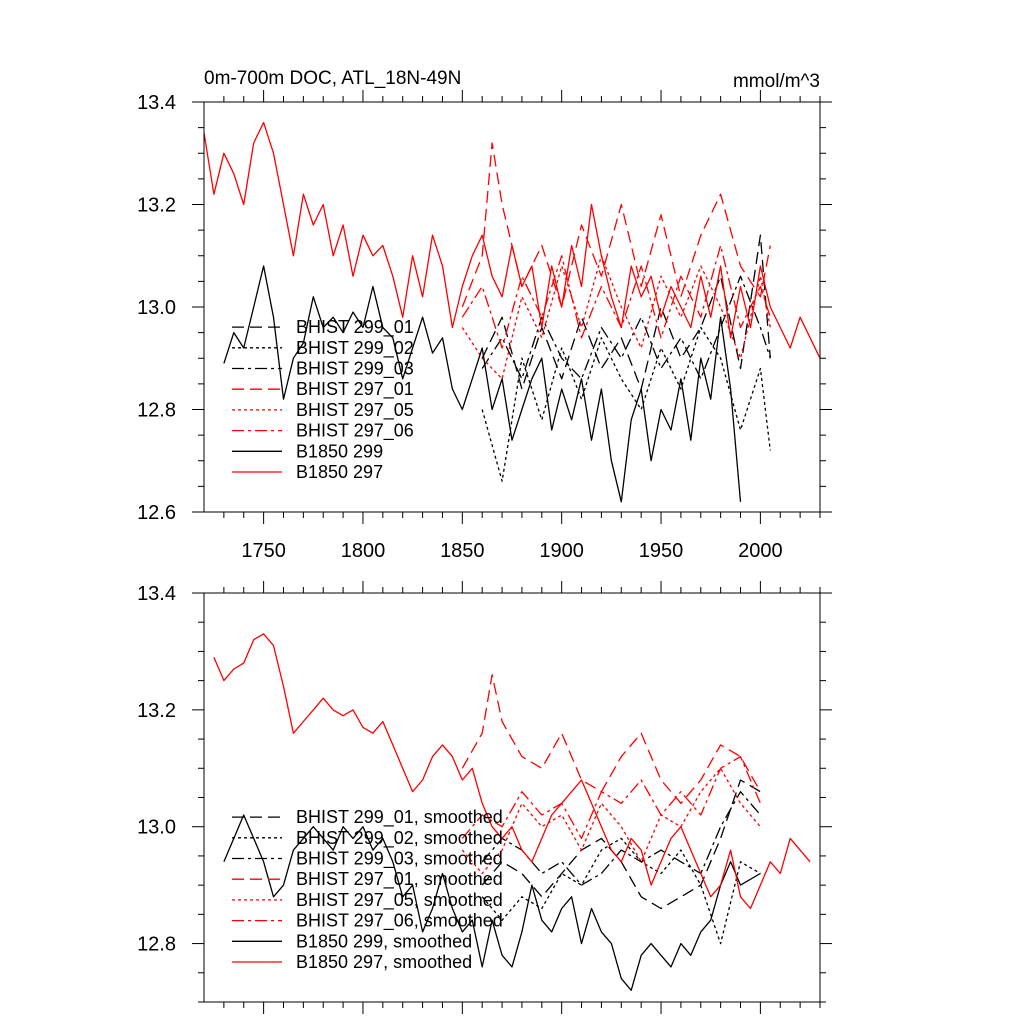 Image resolution: width=1024 pixels, height=1024 pixels. What do you see at coordinates (399, 859) in the screenshot?
I see `legend-label-bottom-2: BHIST 299_03, smoothed` at bounding box center [399, 859].